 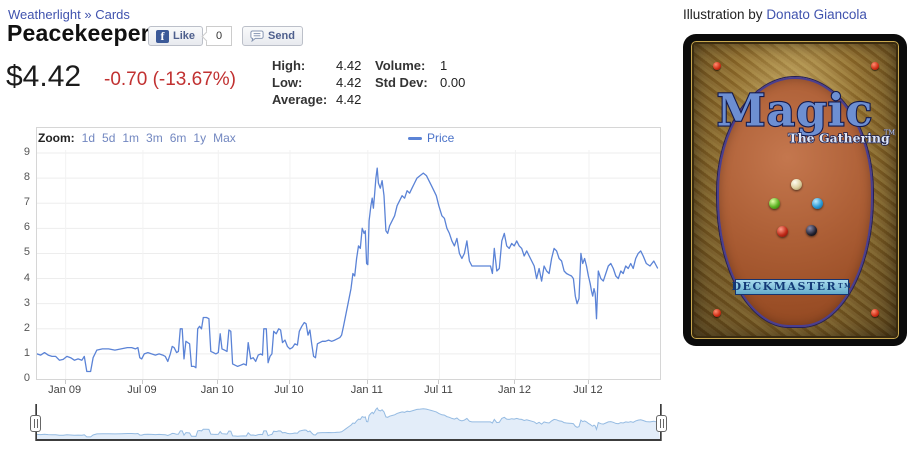 I want to click on stat-label-average: Average:, so click(x=300, y=99).